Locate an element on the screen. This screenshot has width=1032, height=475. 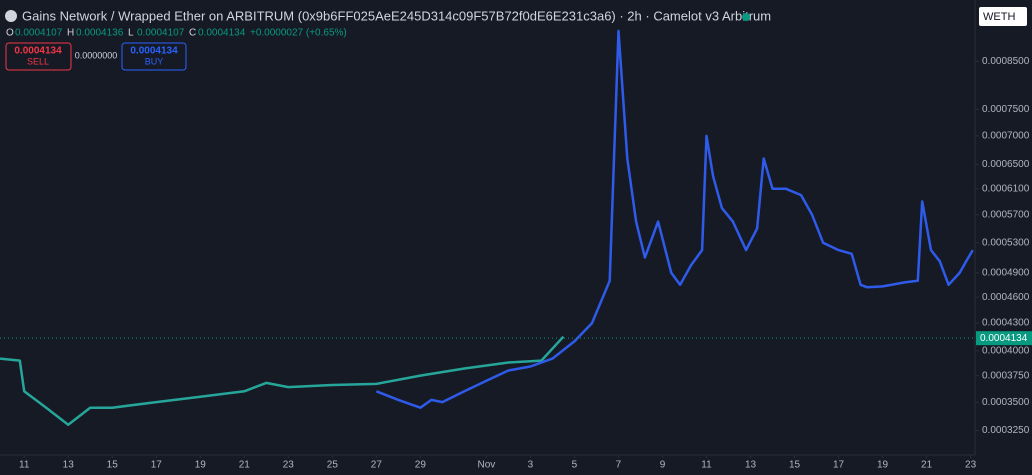
sell-label: SELL is located at coordinates (38, 61).